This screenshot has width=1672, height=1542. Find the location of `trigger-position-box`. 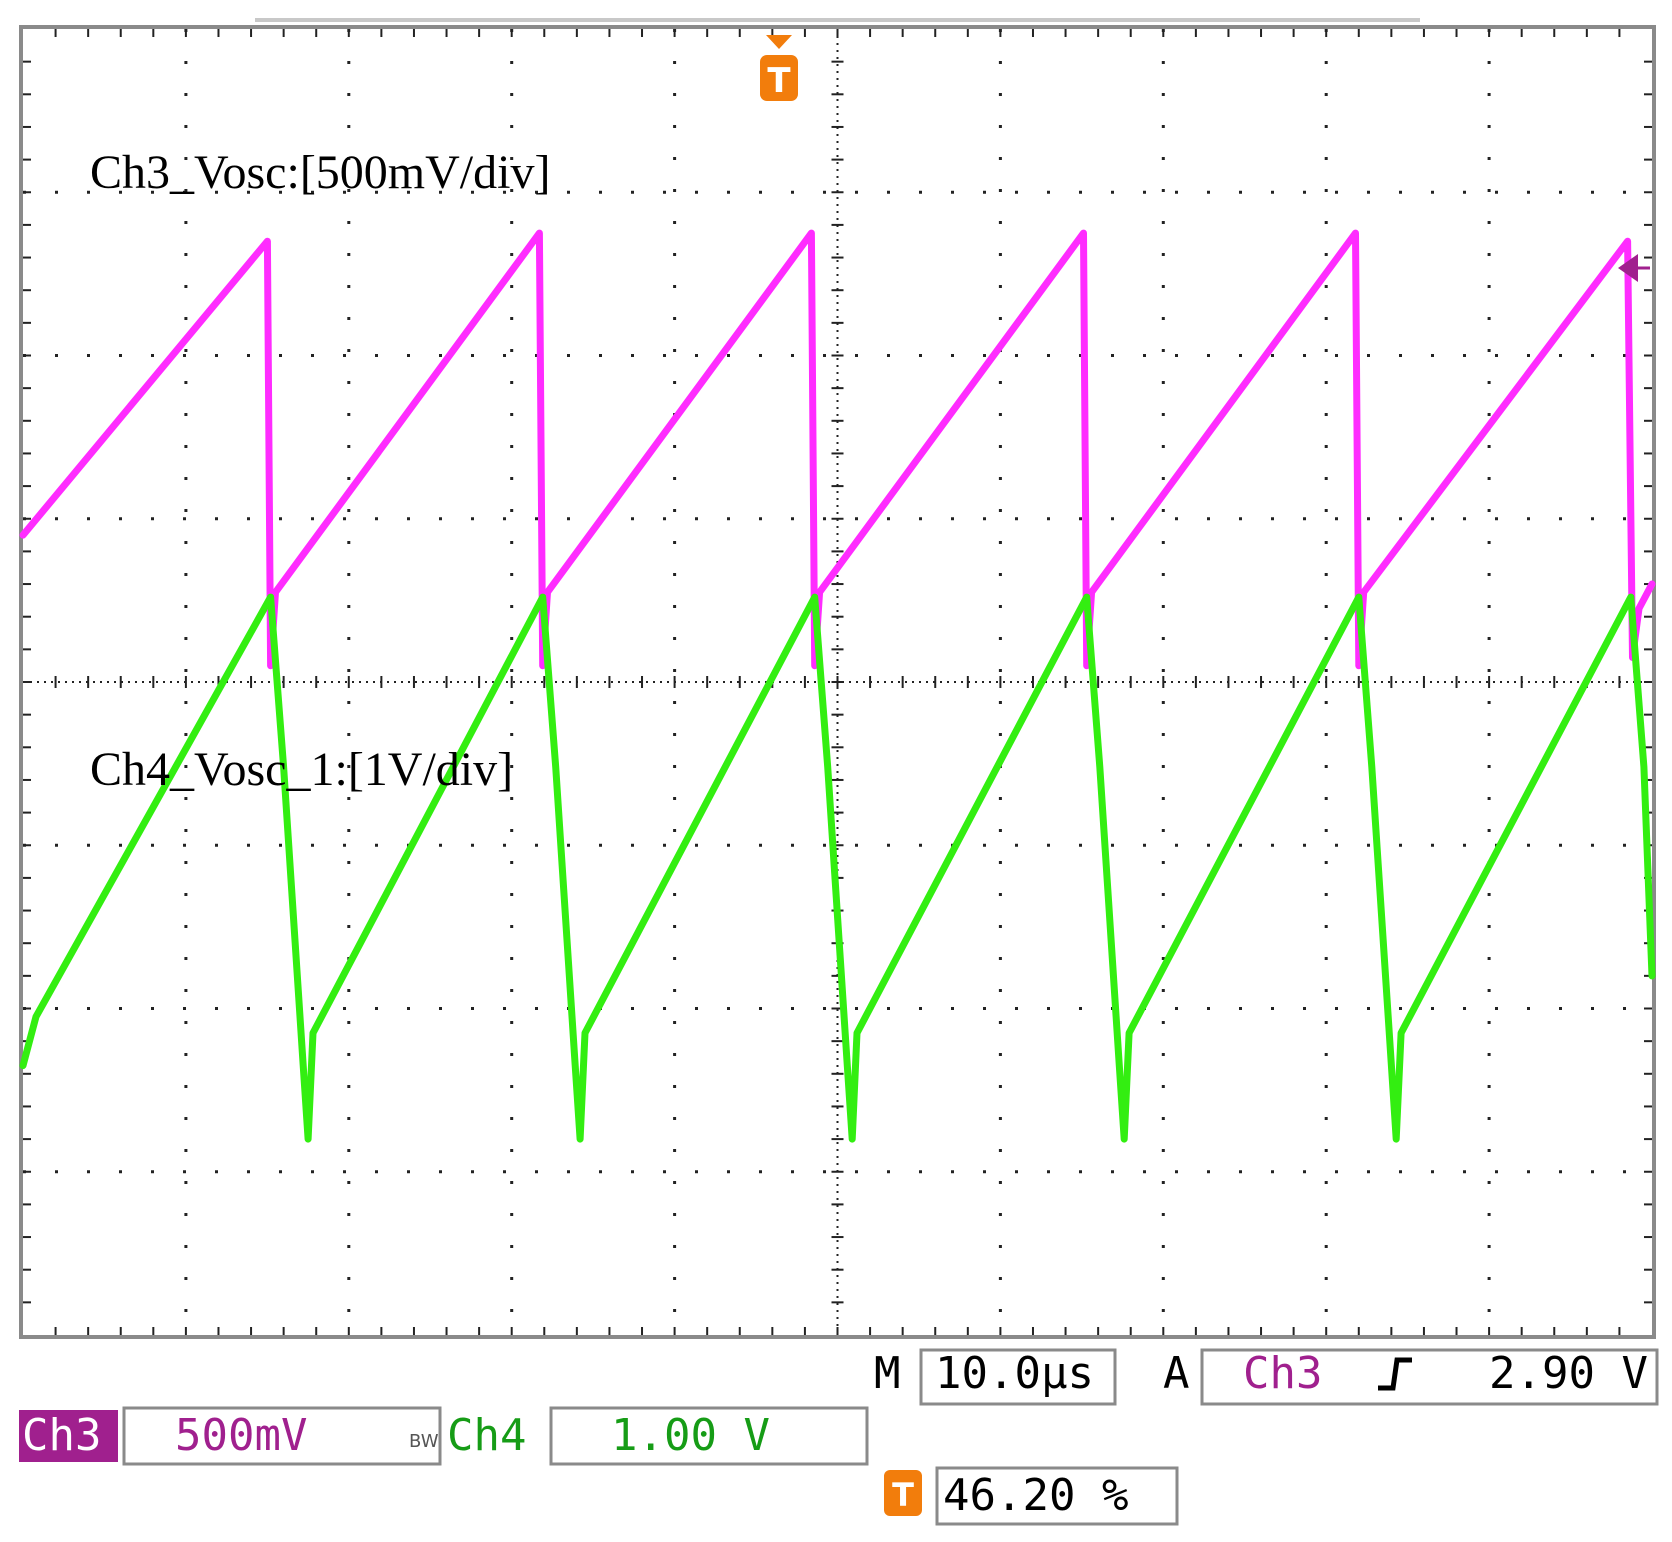

trigger-position-box is located at coordinates (1057, 1496).